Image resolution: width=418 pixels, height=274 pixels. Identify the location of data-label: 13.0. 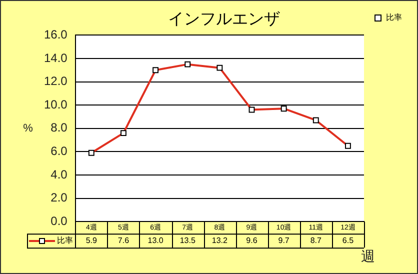
(156, 240).